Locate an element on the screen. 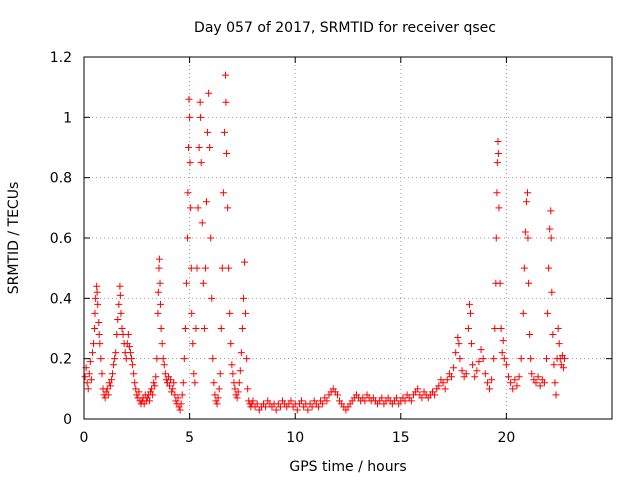 The image size is (640, 480). x-axis-label: GPS time / hours is located at coordinates (347, 467).